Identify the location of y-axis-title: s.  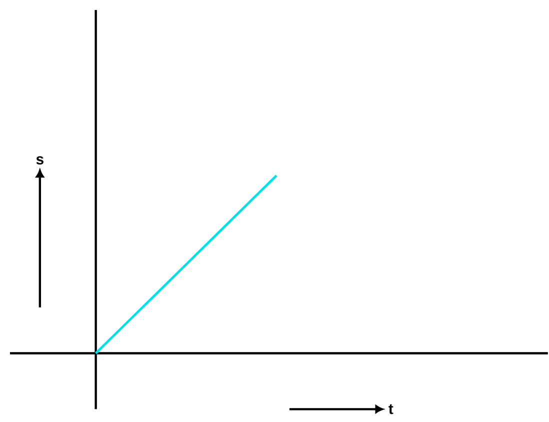
(40, 160).